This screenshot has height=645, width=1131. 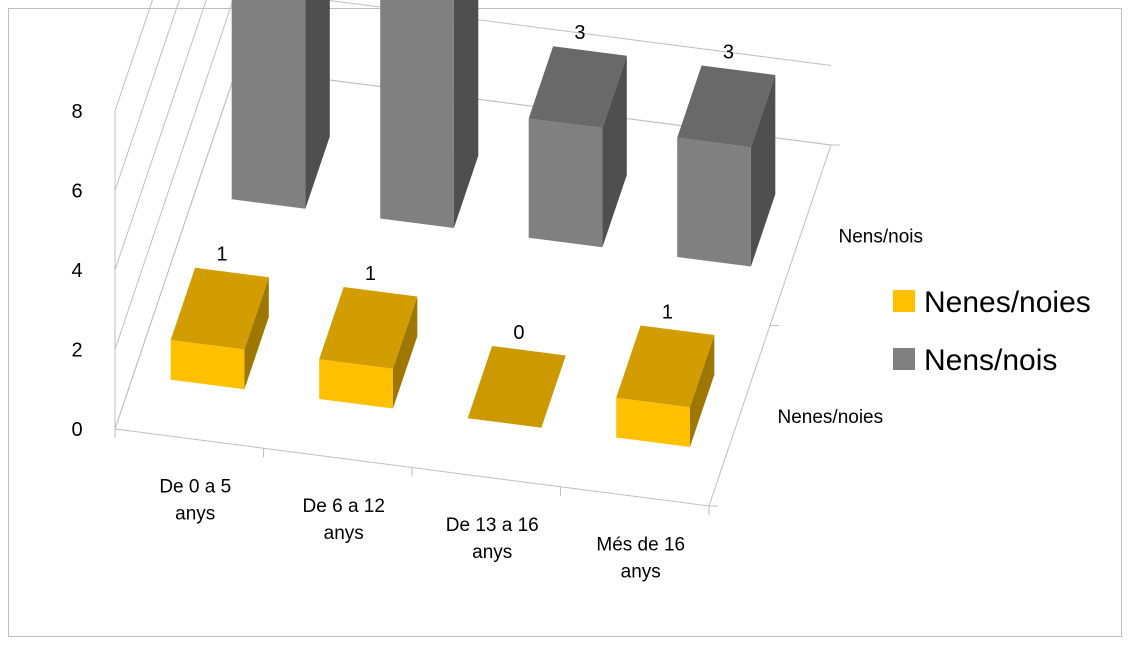 I want to click on category-label-line: De 13 a 16, so click(x=492, y=525).